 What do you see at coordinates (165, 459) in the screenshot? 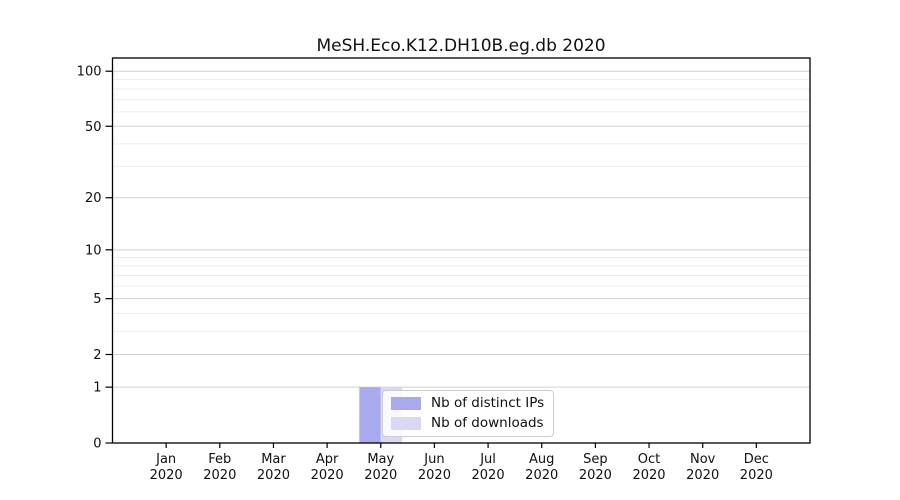
I see `x-tick-label-month: Jan` at bounding box center [165, 459].